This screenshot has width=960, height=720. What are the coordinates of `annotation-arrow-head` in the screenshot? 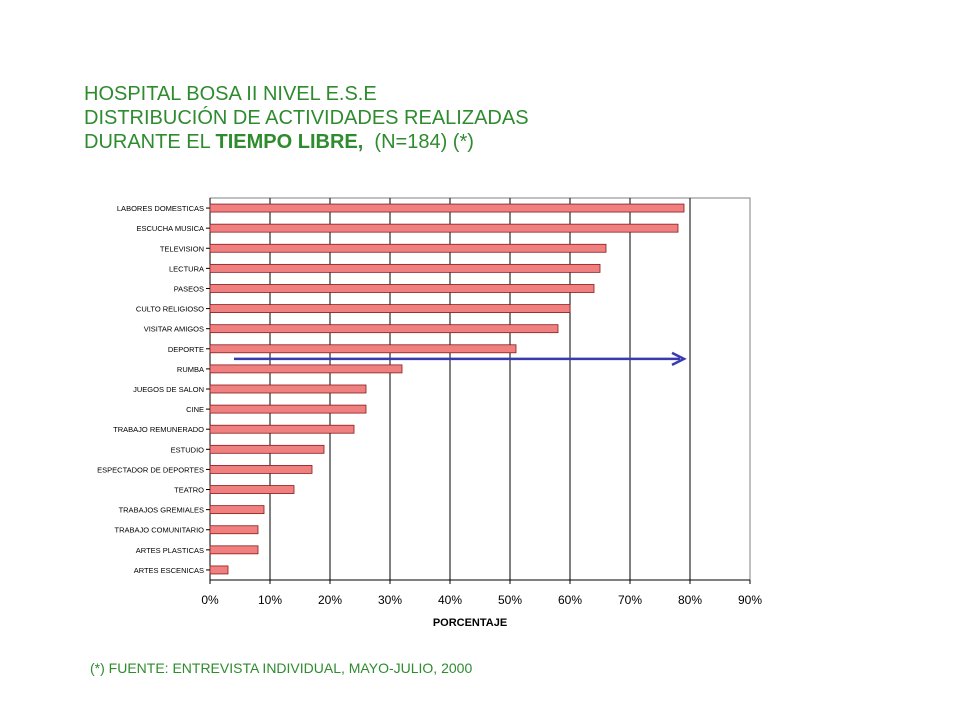 It's located at (679, 358).